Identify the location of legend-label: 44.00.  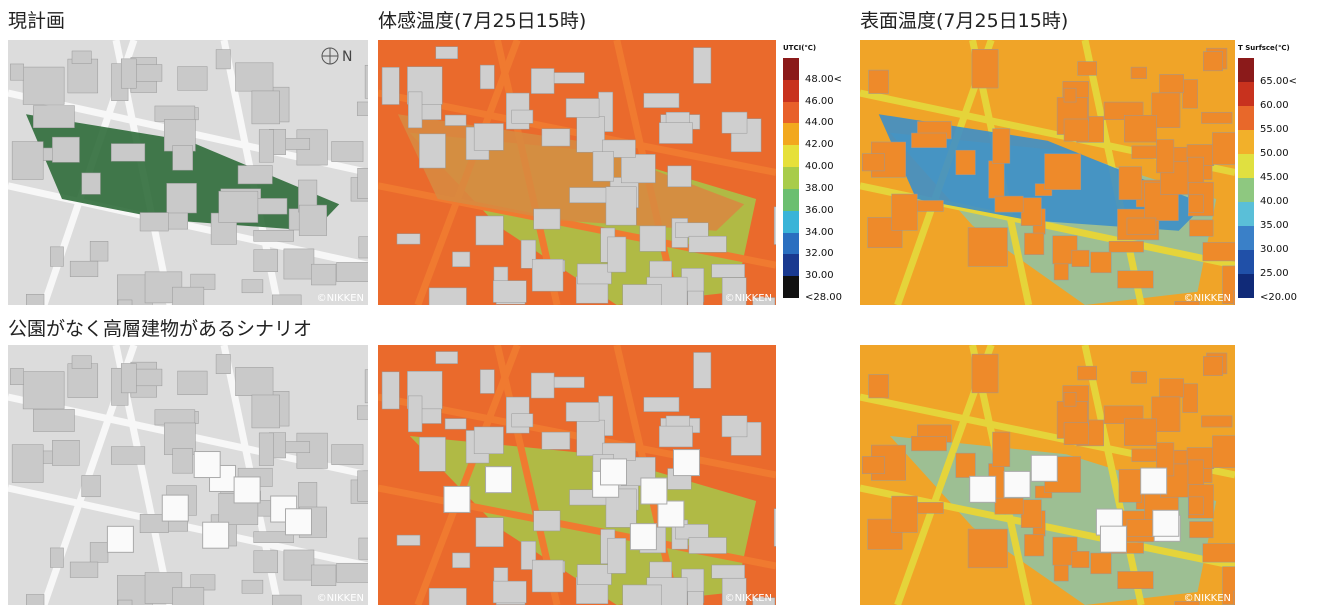
(819, 123).